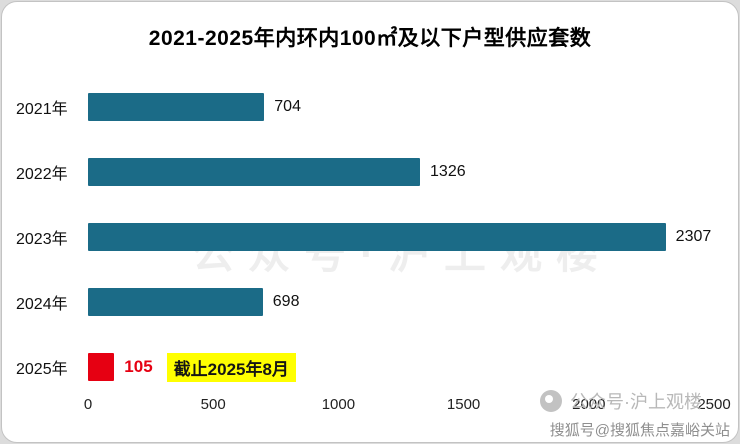 This screenshot has height=444, width=740. I want to click on bar-track: 105 截止2025年8月, so click(401, 367).